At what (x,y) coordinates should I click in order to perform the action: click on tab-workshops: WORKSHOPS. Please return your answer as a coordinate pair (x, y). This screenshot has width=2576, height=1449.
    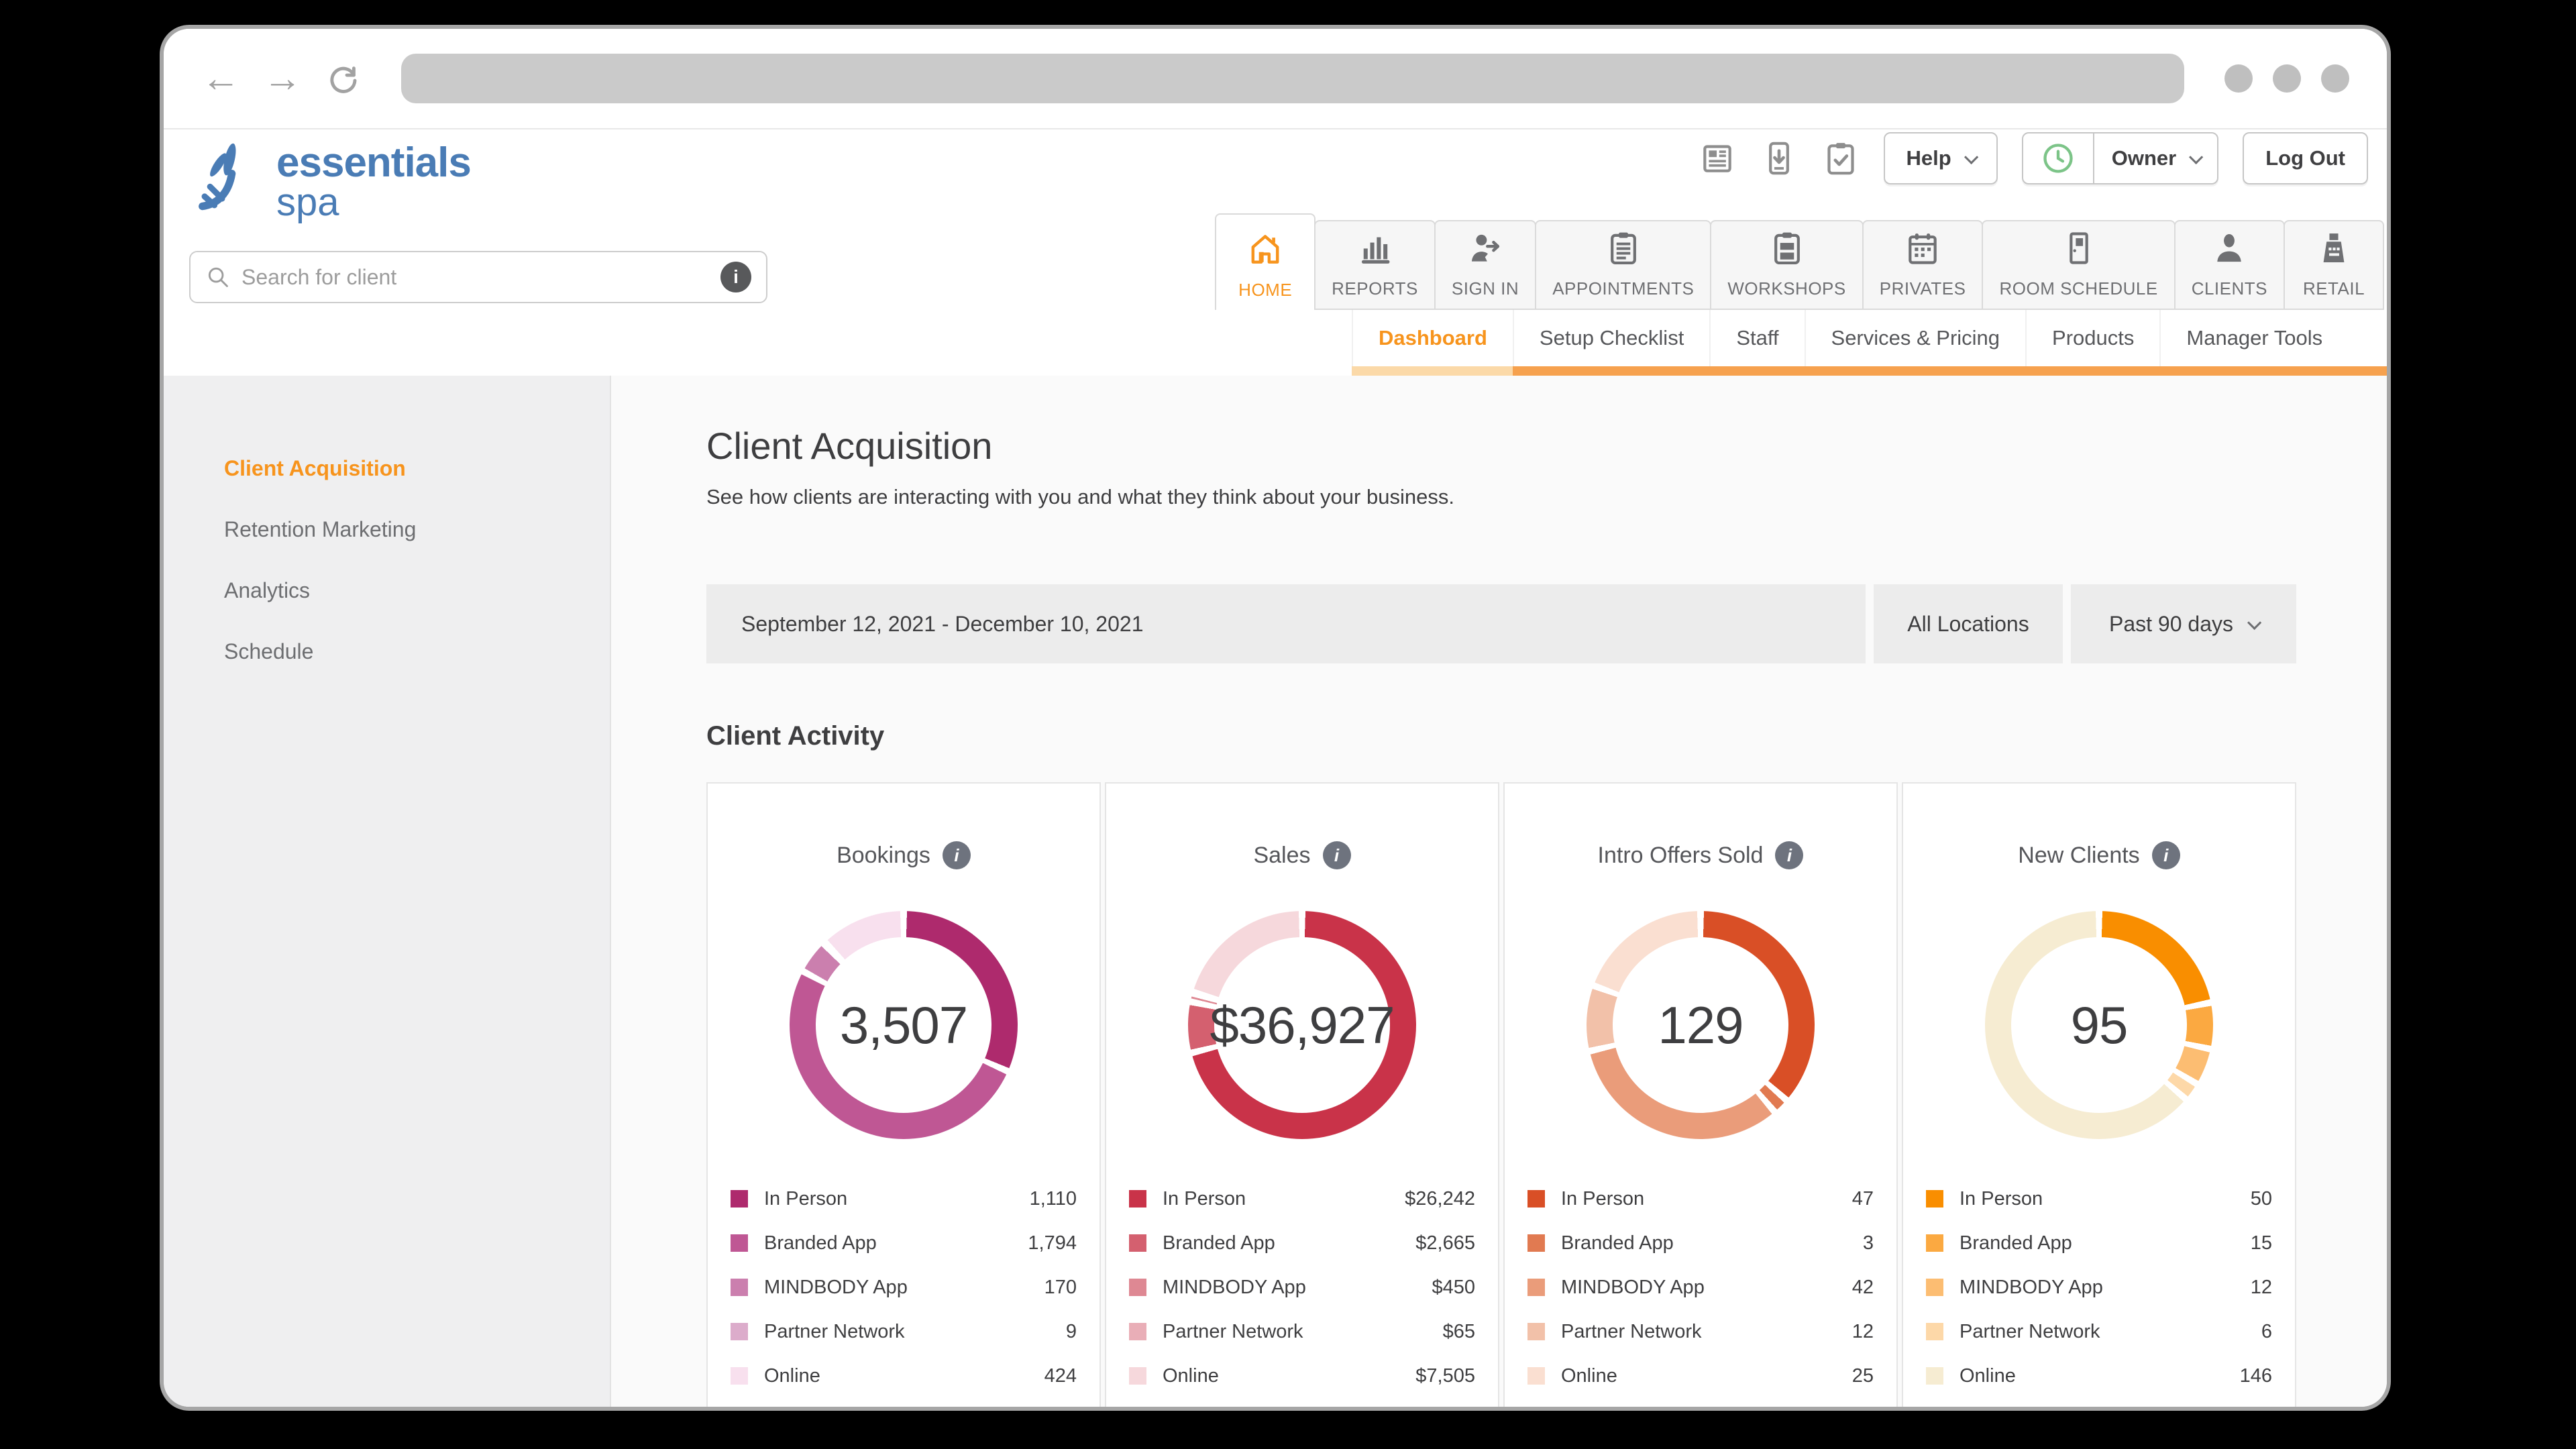
    Looking at the image, I should click on (1787, 265).